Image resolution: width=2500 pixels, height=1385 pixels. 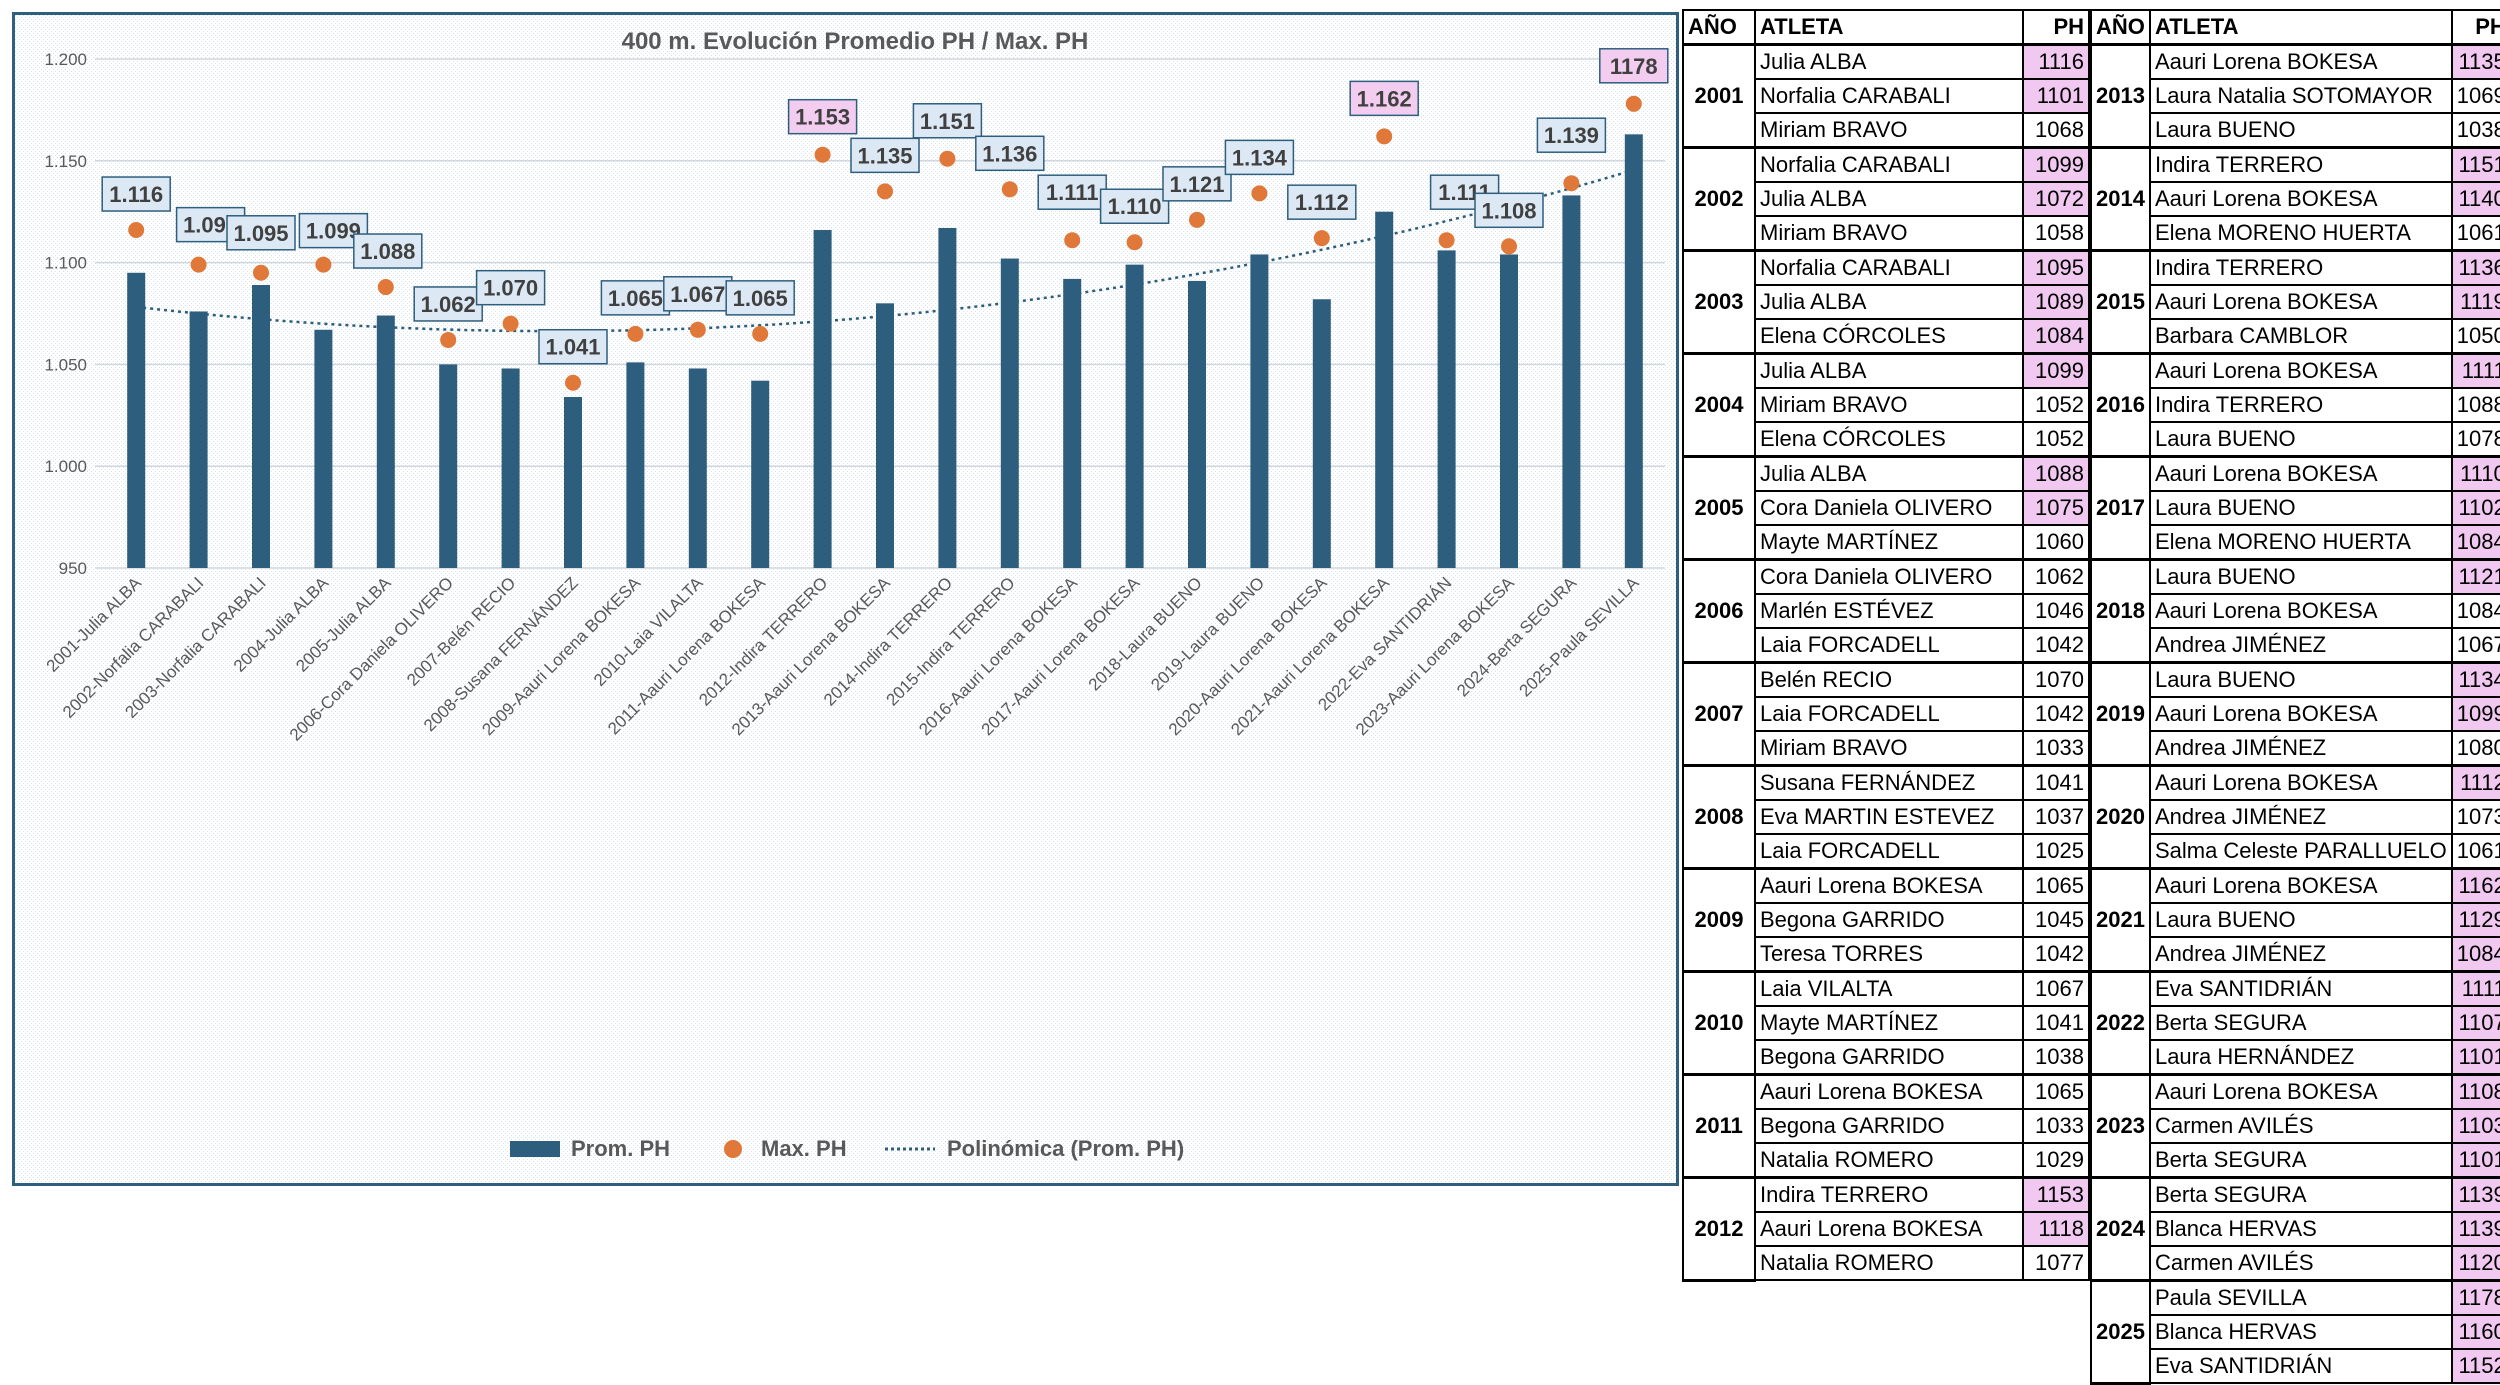 I want to click on ph-cell: 1118, so click(x=2056, y=1229).